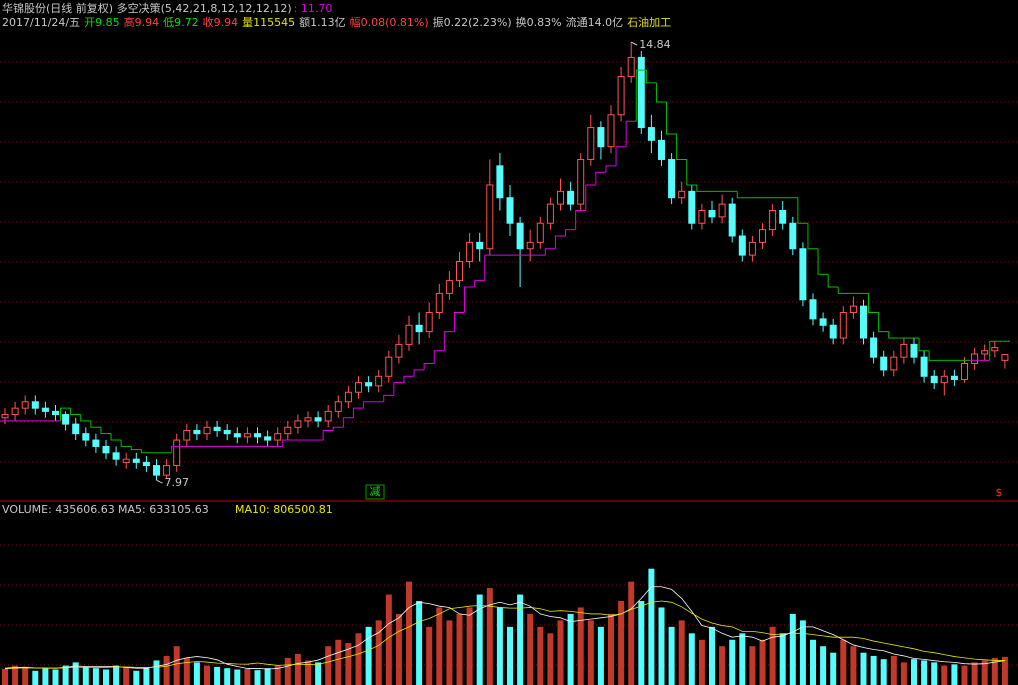 This screenshot has width=1018, height=685. Describe the element at coordinates (322, 22) in the screenshot. I see `info-item: 额1.13亿` at that location.